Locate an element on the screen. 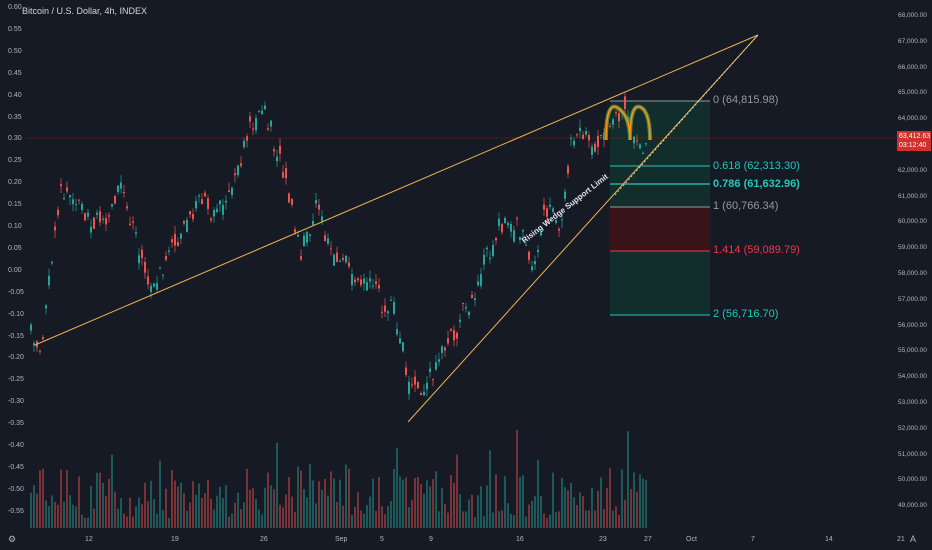 The image size is (932, 550). time-axis-tick: 26 is located at coordinates (264, 539).